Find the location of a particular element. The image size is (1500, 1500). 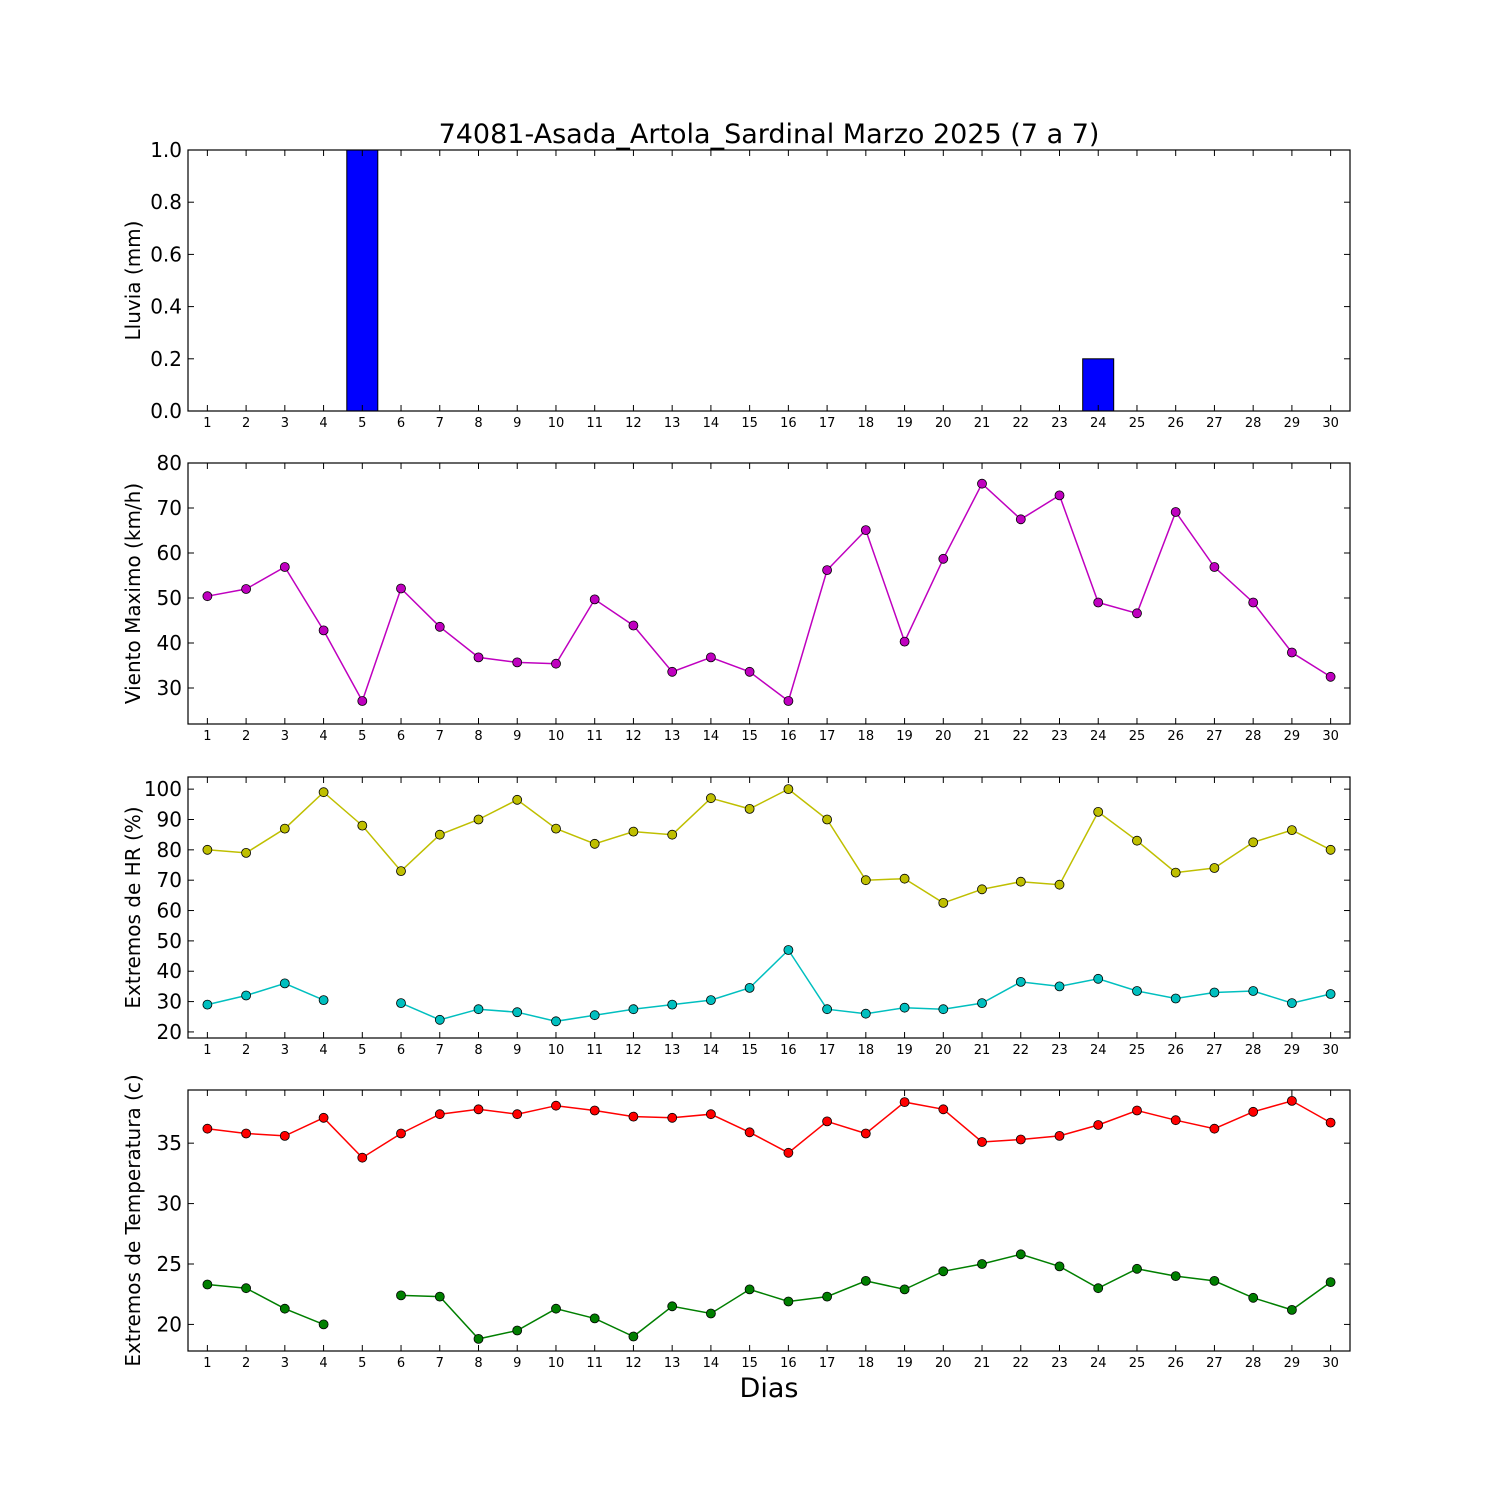

lluvia-xtick-label: 2 is located at coordinates (246, 423).